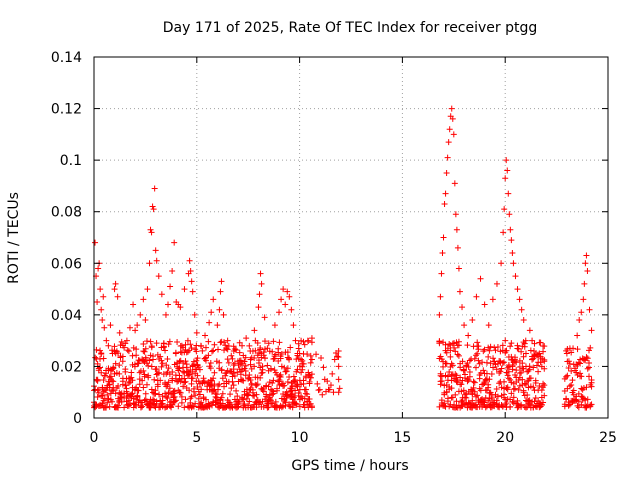 The image size is (640, 480). I want to click on y-tick-label: 0.04, so click(66, 316).